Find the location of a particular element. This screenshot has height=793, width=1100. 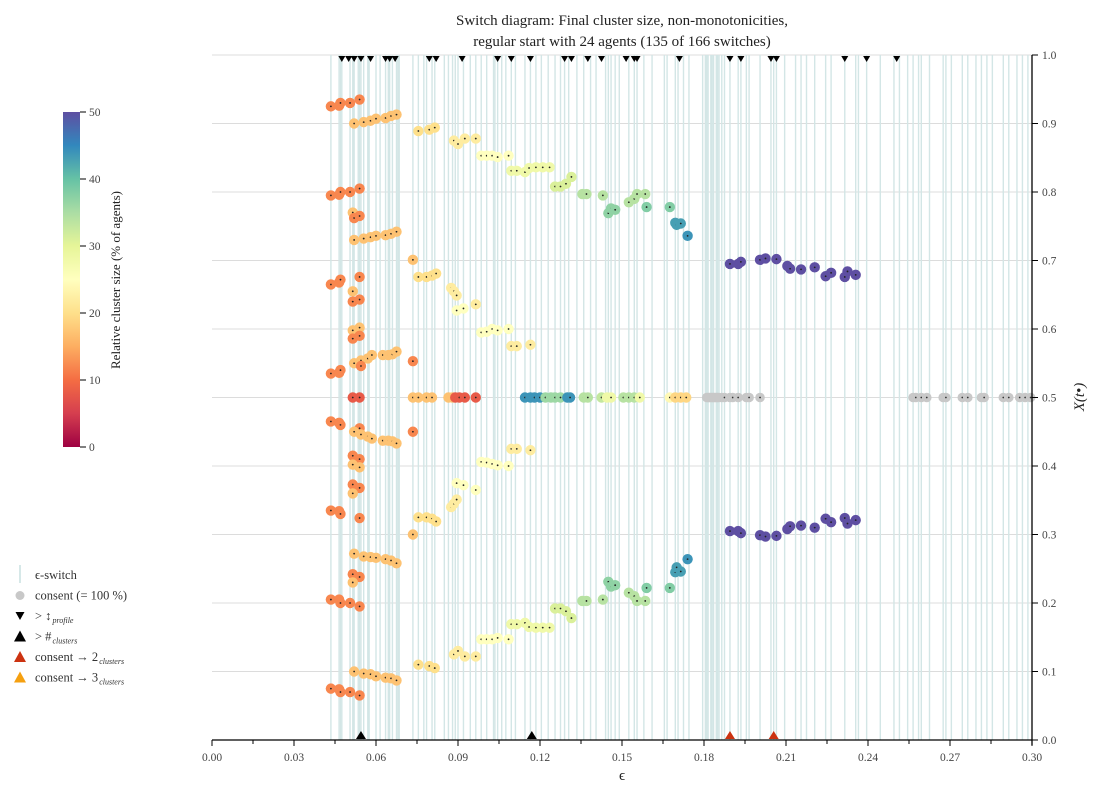

clusters-marker-triangle-up is located at coordinates (360, 735).